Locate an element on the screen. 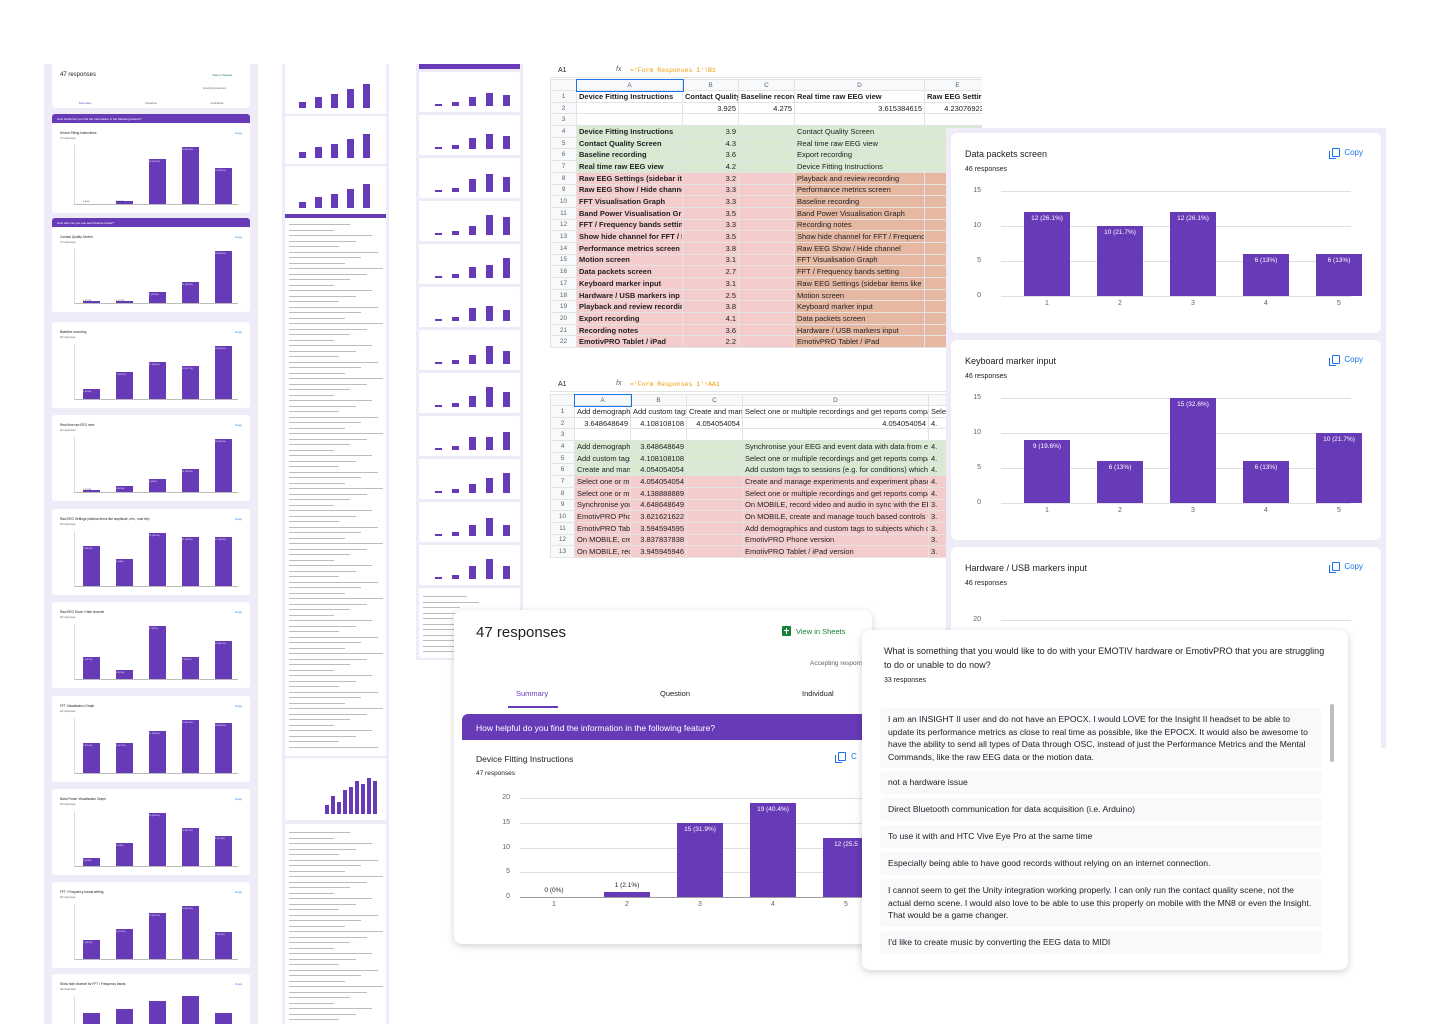 The image size is (1440, 1024). sheet-cell: 3.6 is located at coordinates (710, 155).